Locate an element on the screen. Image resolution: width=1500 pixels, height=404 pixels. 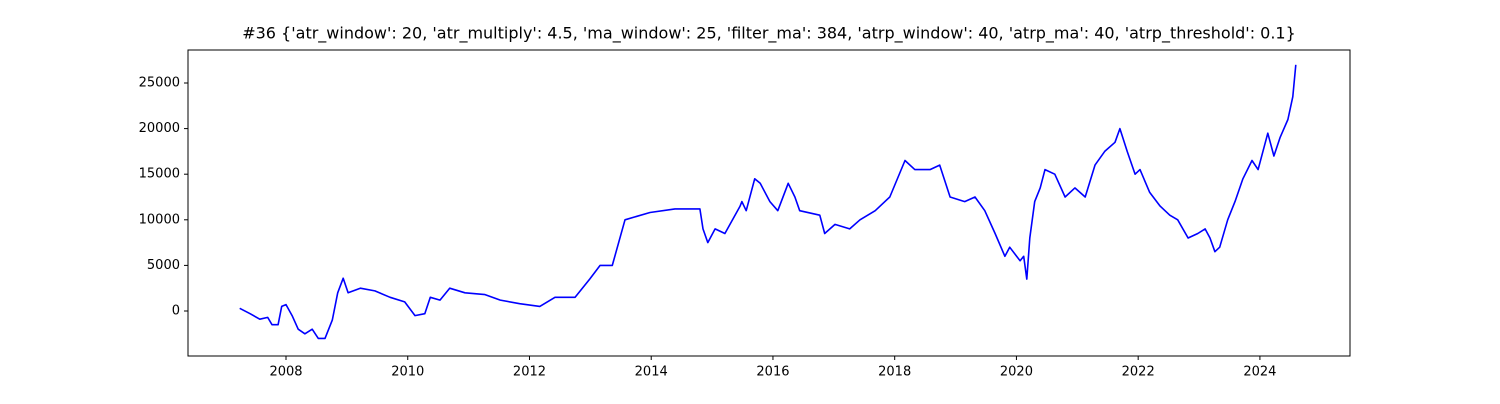
x-tick-label: 2020 is located at coordinates (1016, 372).